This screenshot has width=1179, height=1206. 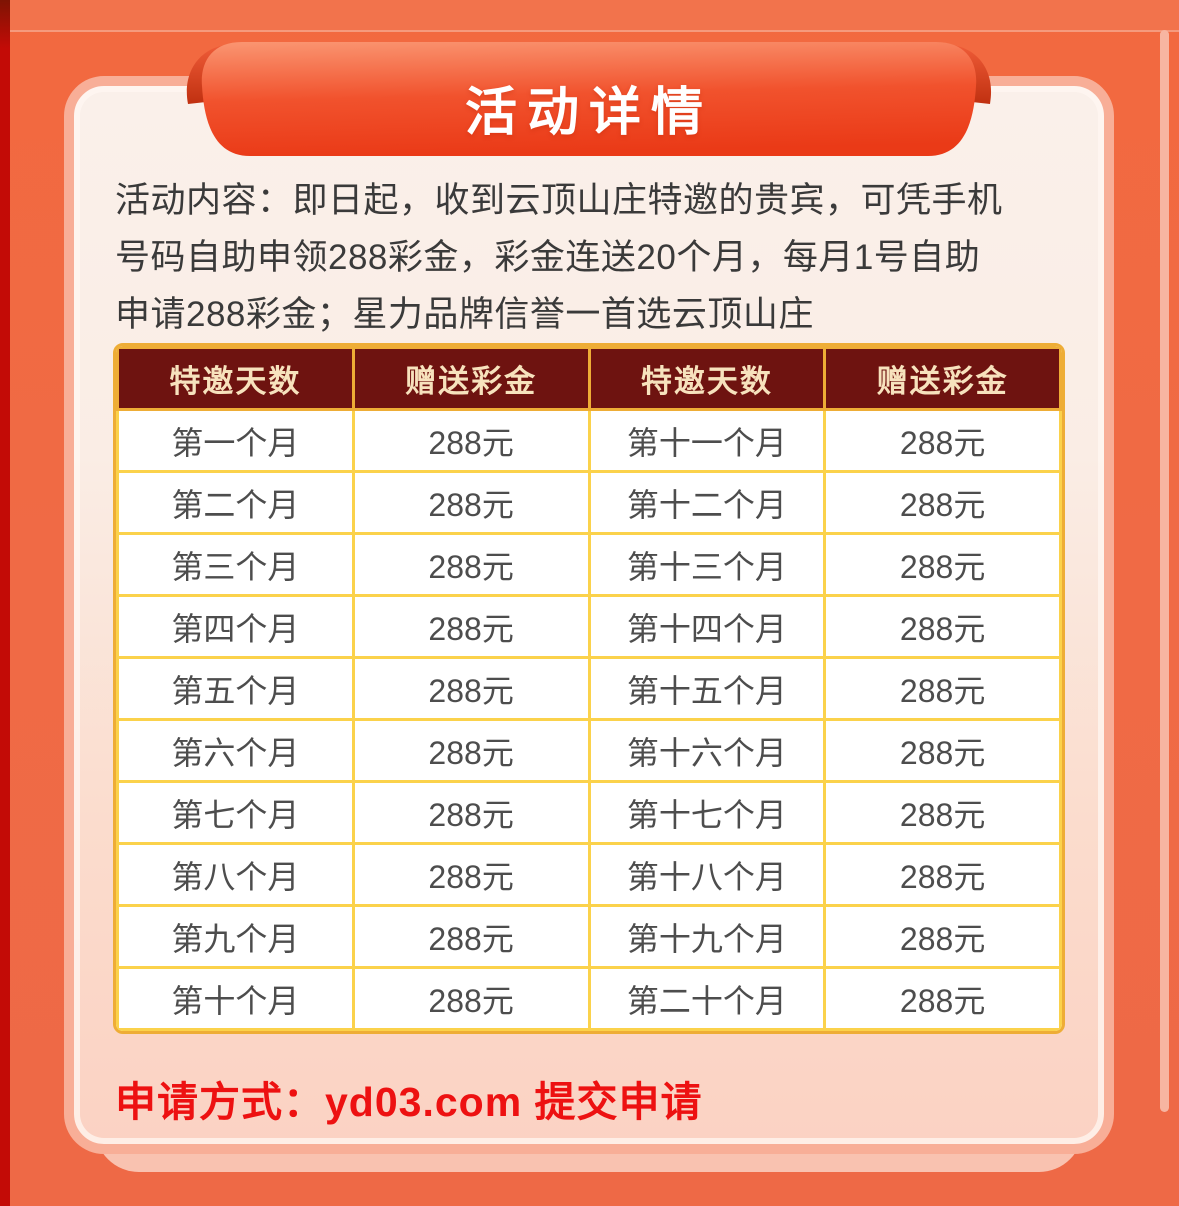 I want to click on table-row: 第八个月 288元 第十八个月 288元, so click(x=589, y=874).